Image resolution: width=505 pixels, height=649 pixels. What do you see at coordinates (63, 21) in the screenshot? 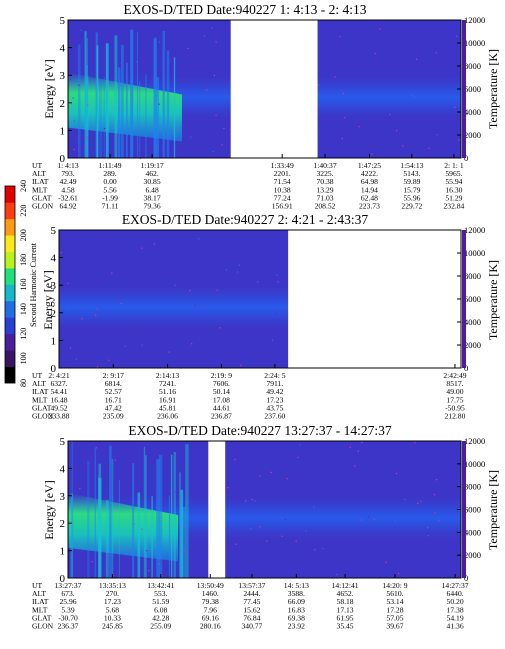
I see `y-tick-label: 5` at bounding box center [63, 21].